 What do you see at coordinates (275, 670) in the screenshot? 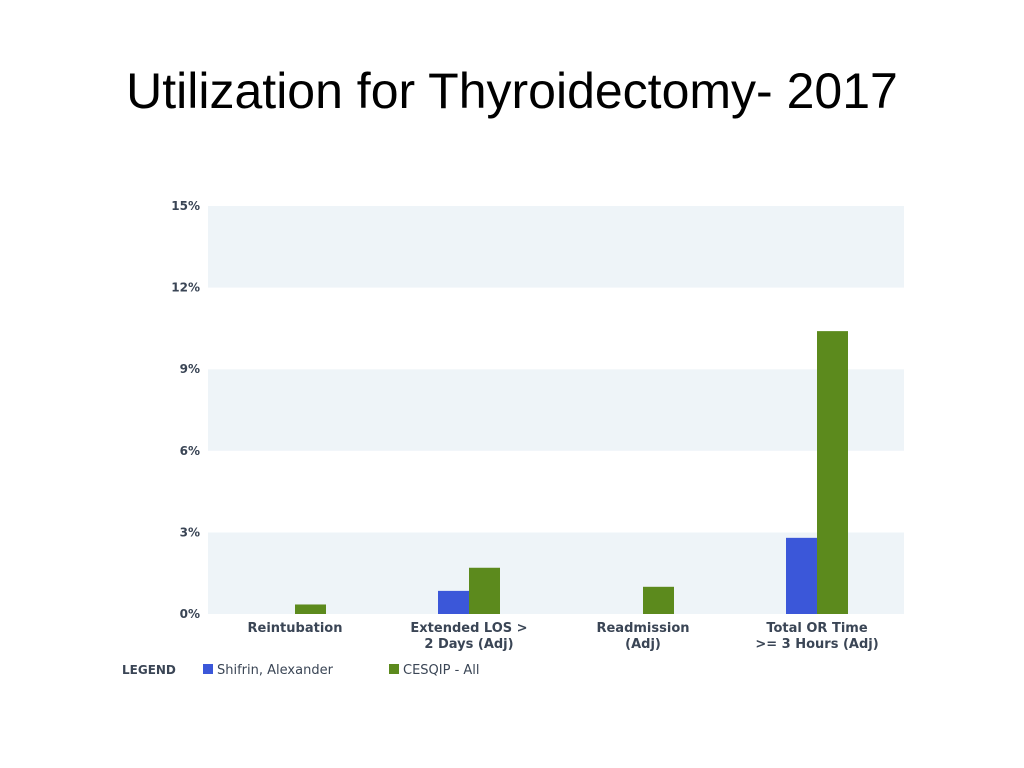
I see `legend-entry: Shifrin, Alexander` at bounding box center [275, 670].